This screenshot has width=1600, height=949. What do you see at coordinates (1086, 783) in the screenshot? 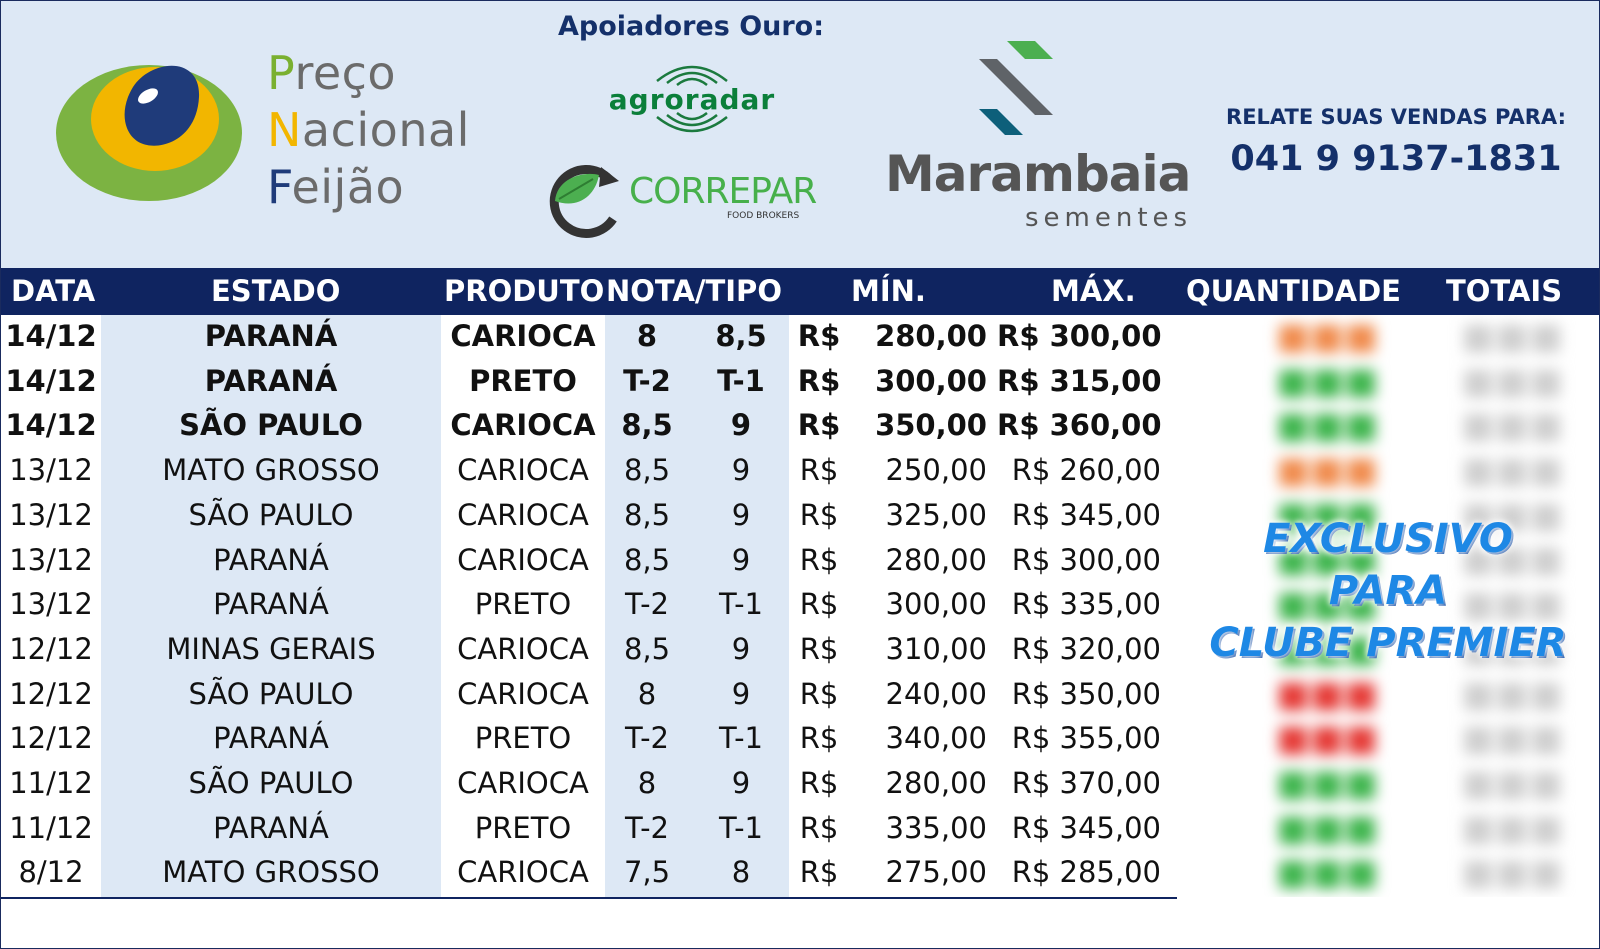
I see `cell-max: R$ 370,00` at bounding box center [1086, 783].